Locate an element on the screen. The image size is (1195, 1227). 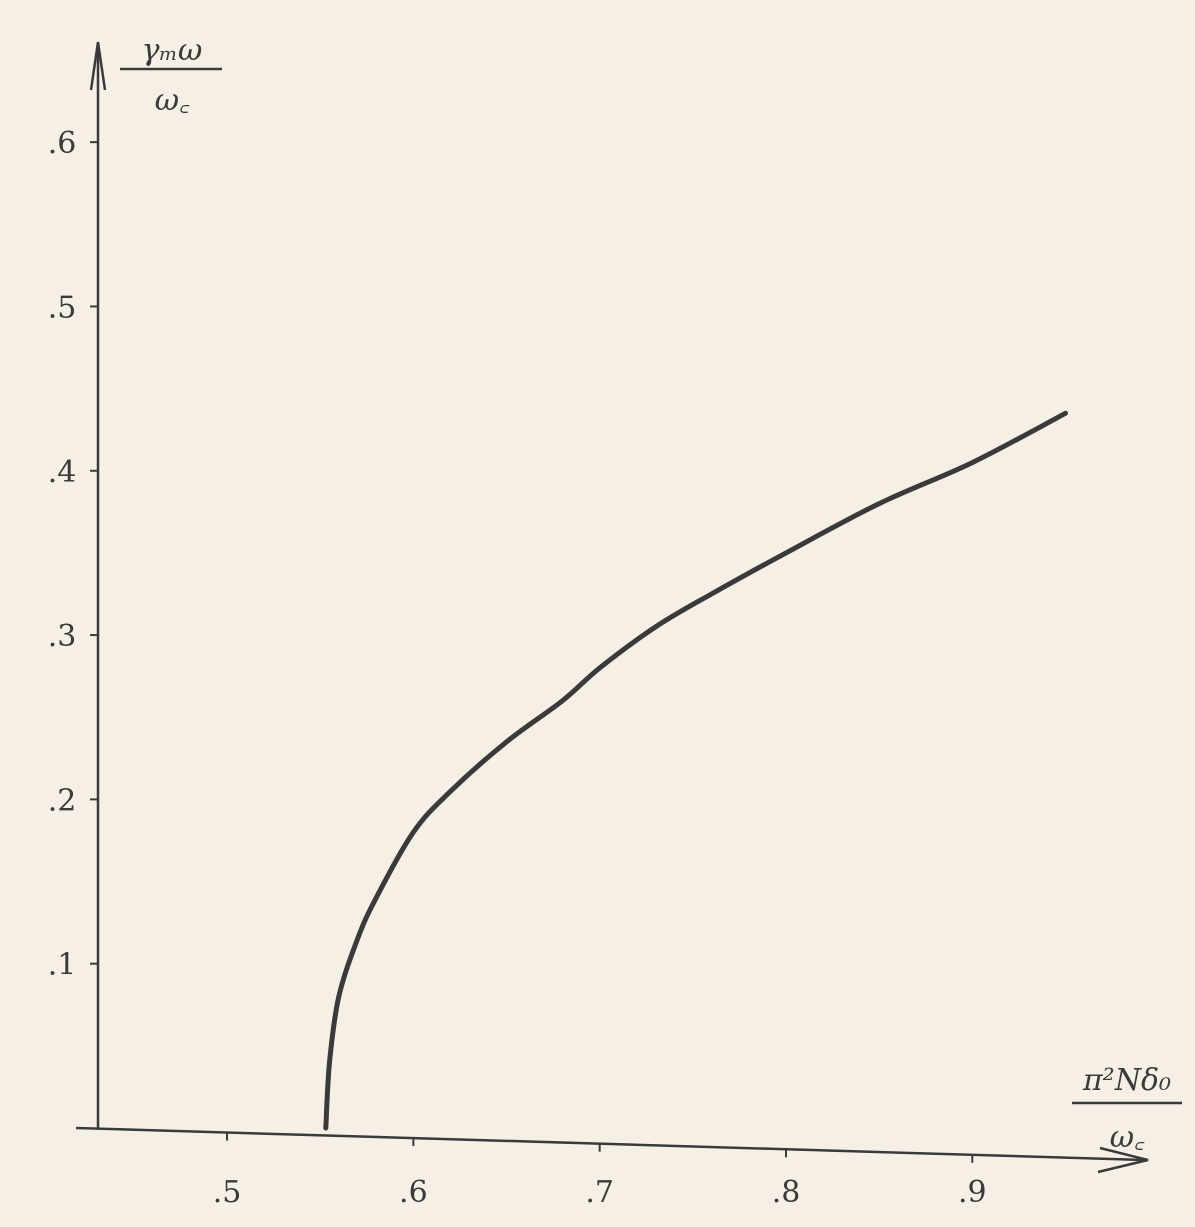
y-tick-label: .2 is located at coordinates (62, 800).